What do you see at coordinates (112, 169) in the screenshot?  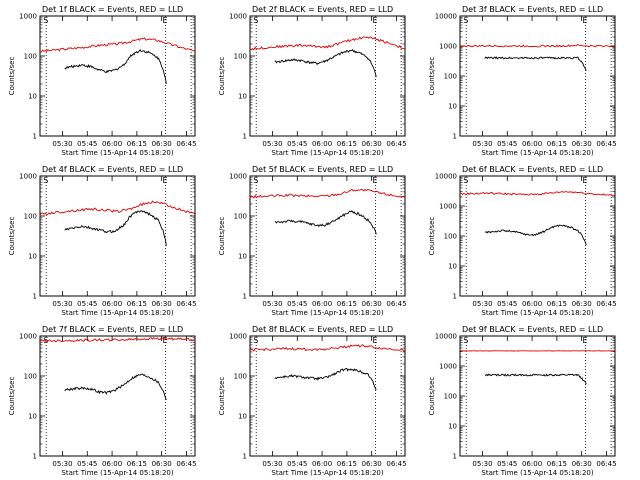 I see `chart-title: Det 4f BLACK = Events, RED = LLD` at bounding box center [112, 169].